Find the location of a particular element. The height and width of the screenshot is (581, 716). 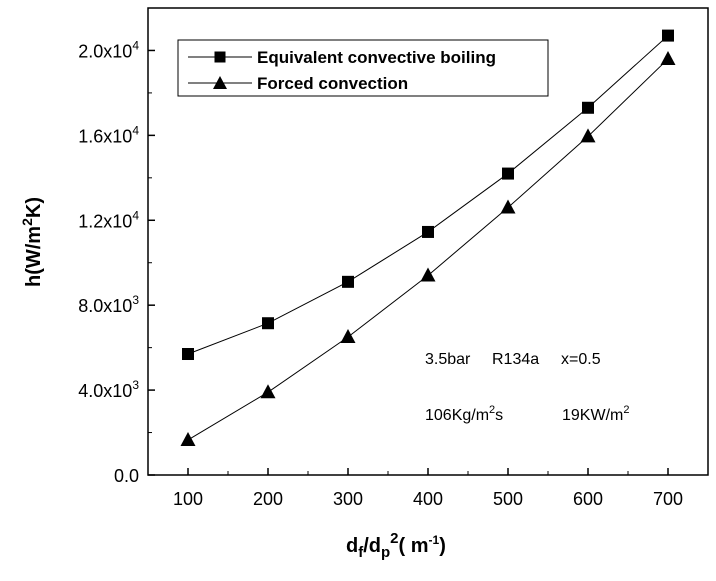

x-tick-label: 200 is located at coordinates (268, 499).